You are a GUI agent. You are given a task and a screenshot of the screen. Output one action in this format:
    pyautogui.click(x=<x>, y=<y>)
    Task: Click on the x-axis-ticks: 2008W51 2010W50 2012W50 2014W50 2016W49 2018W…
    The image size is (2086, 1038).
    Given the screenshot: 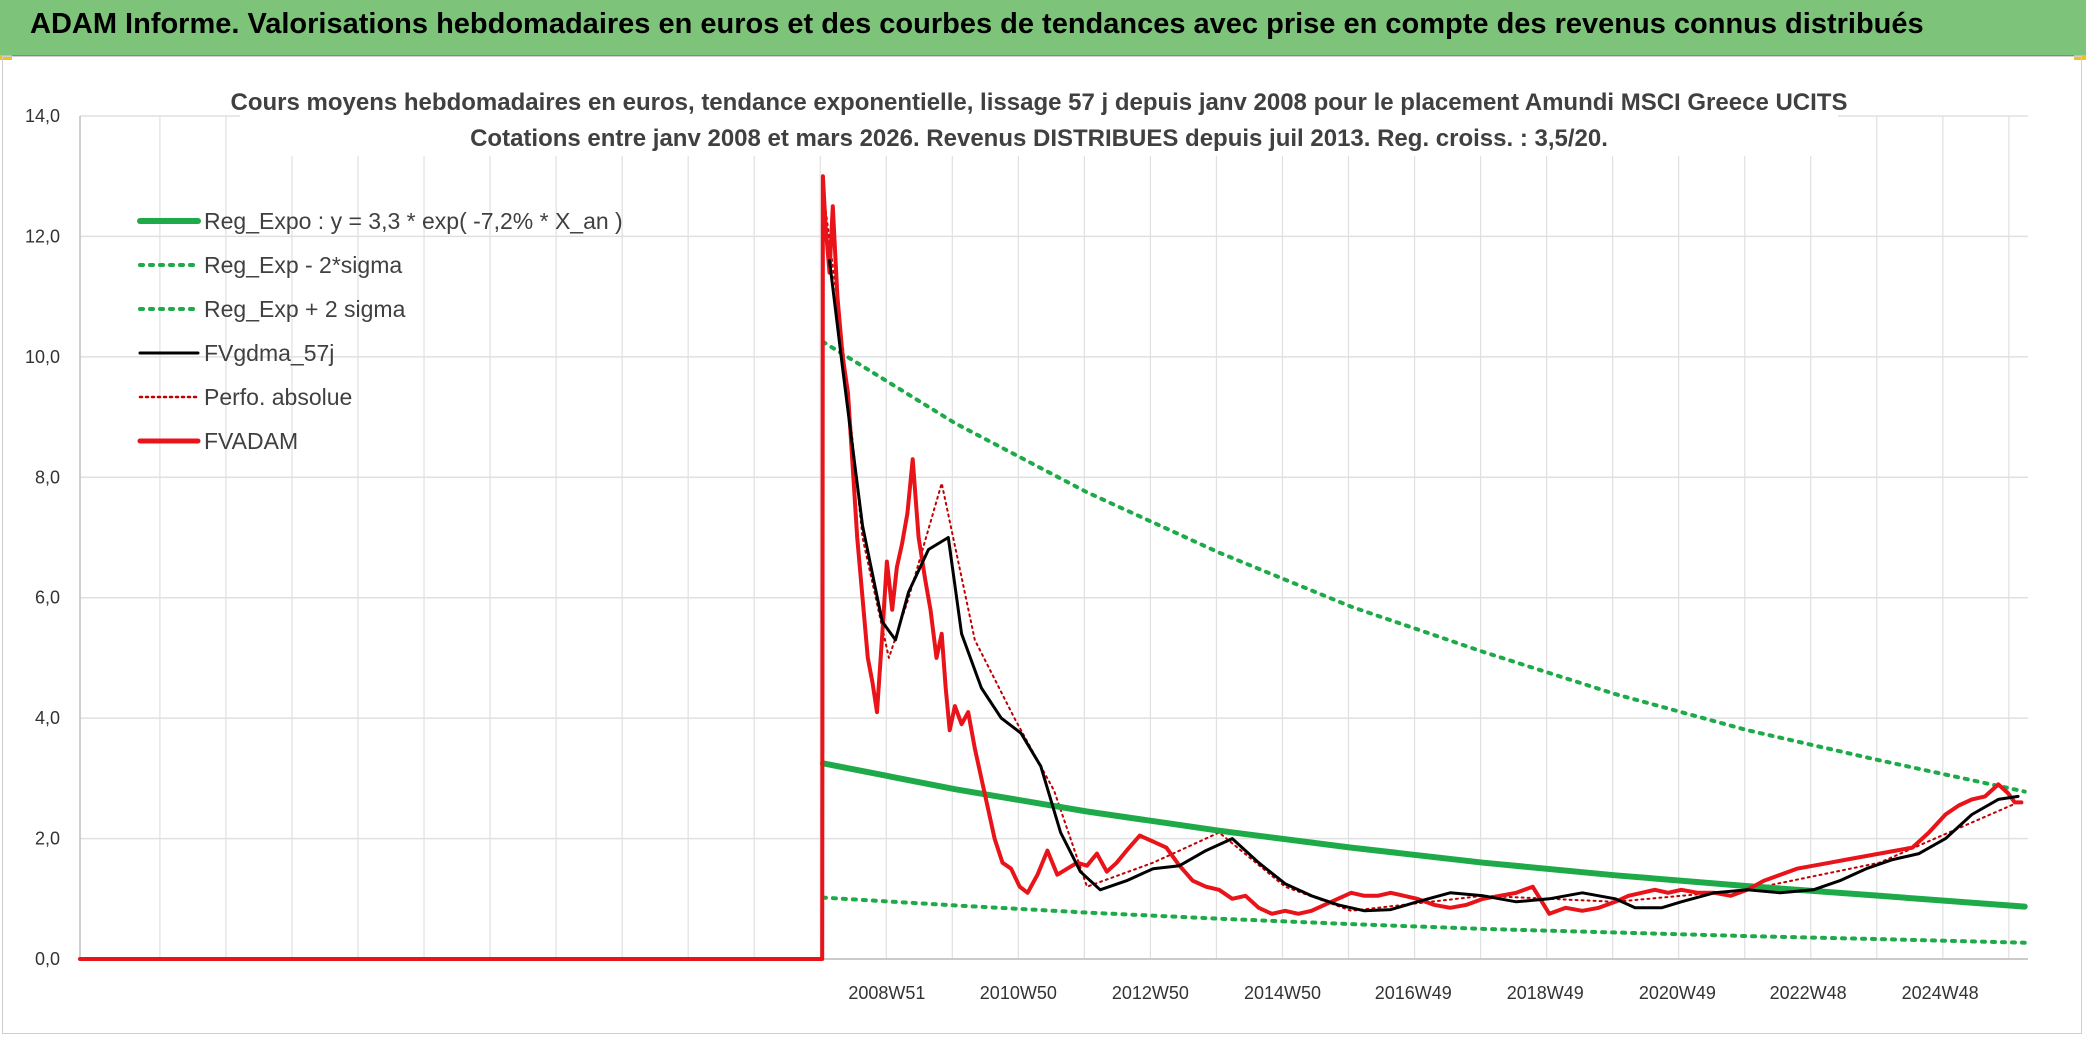 What is the action you would take?
    pyautogui.click(x=1413, y=993)
    